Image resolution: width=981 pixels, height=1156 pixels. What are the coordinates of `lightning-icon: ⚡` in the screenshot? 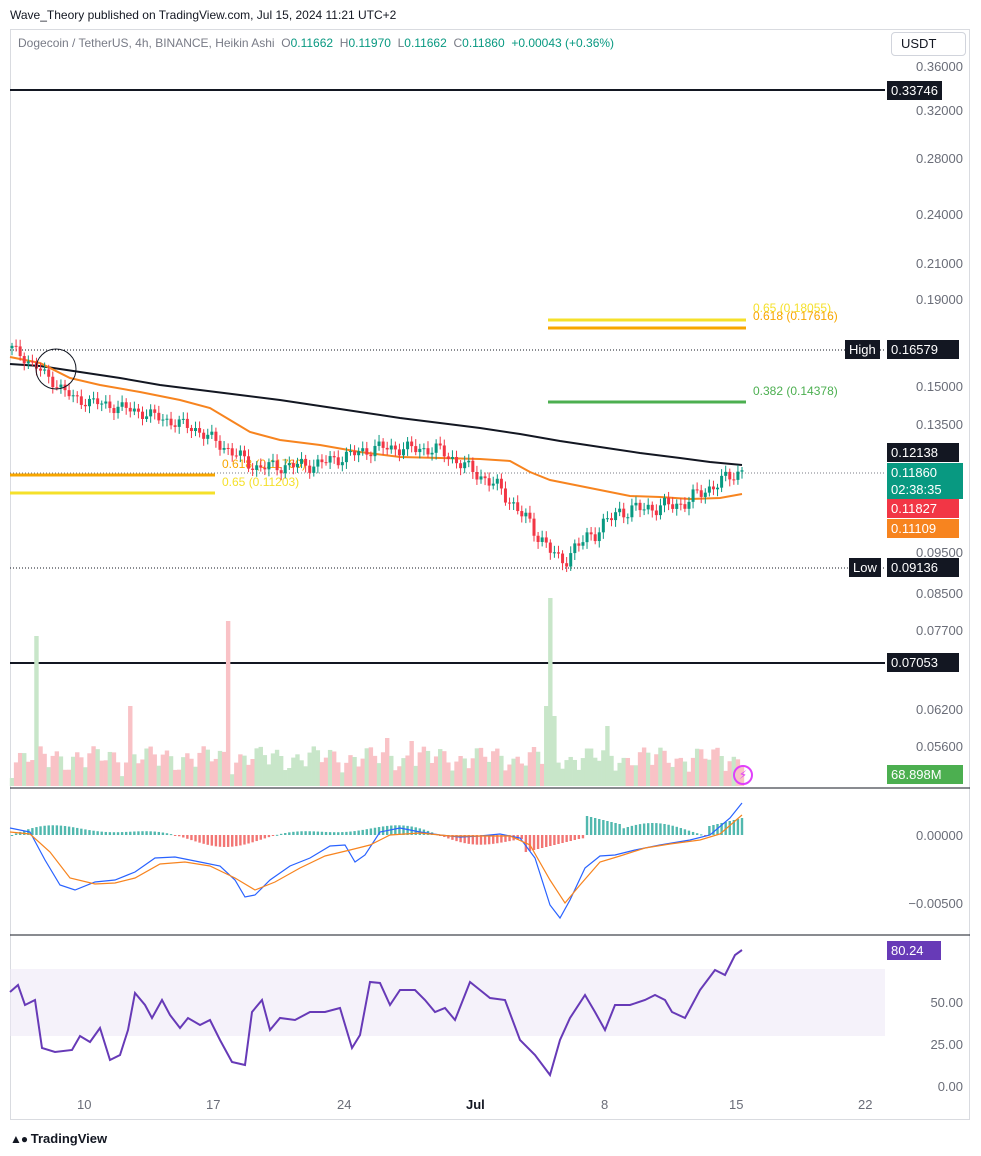 It's located at (743, 775).